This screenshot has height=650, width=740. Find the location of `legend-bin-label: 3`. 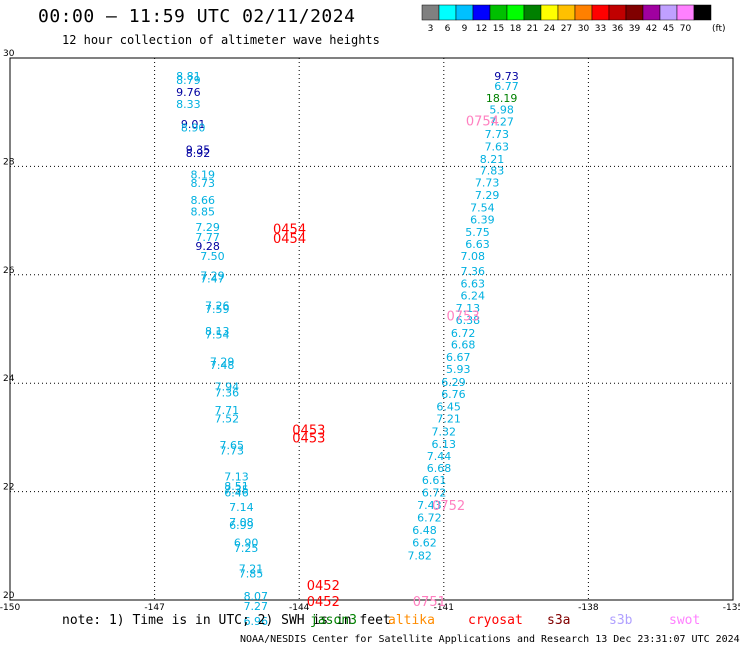

legend-bin-label: 3 is located at coordinates (431, 29).